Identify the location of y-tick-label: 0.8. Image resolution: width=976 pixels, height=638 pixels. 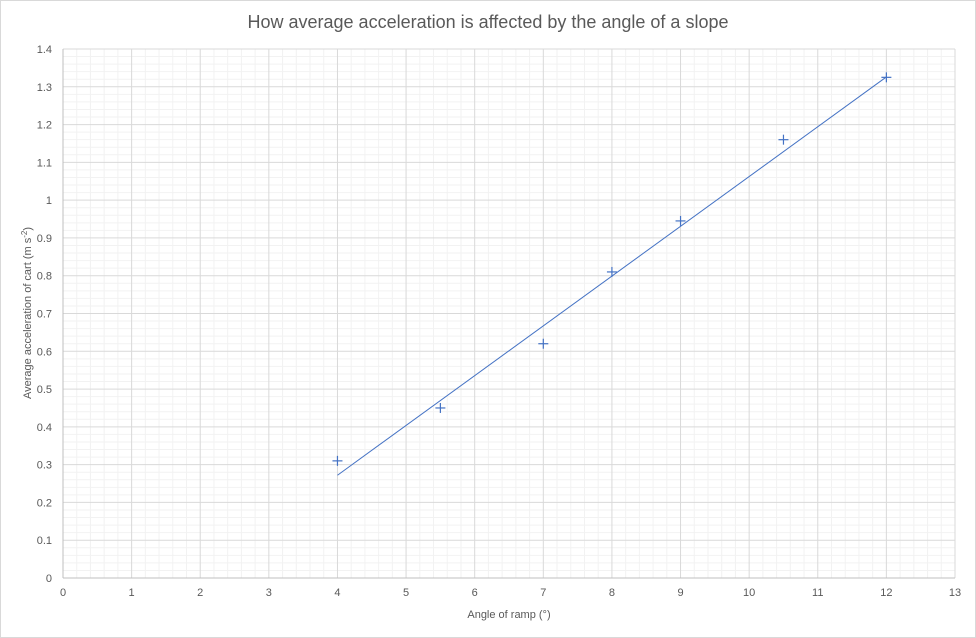
(44, 277).